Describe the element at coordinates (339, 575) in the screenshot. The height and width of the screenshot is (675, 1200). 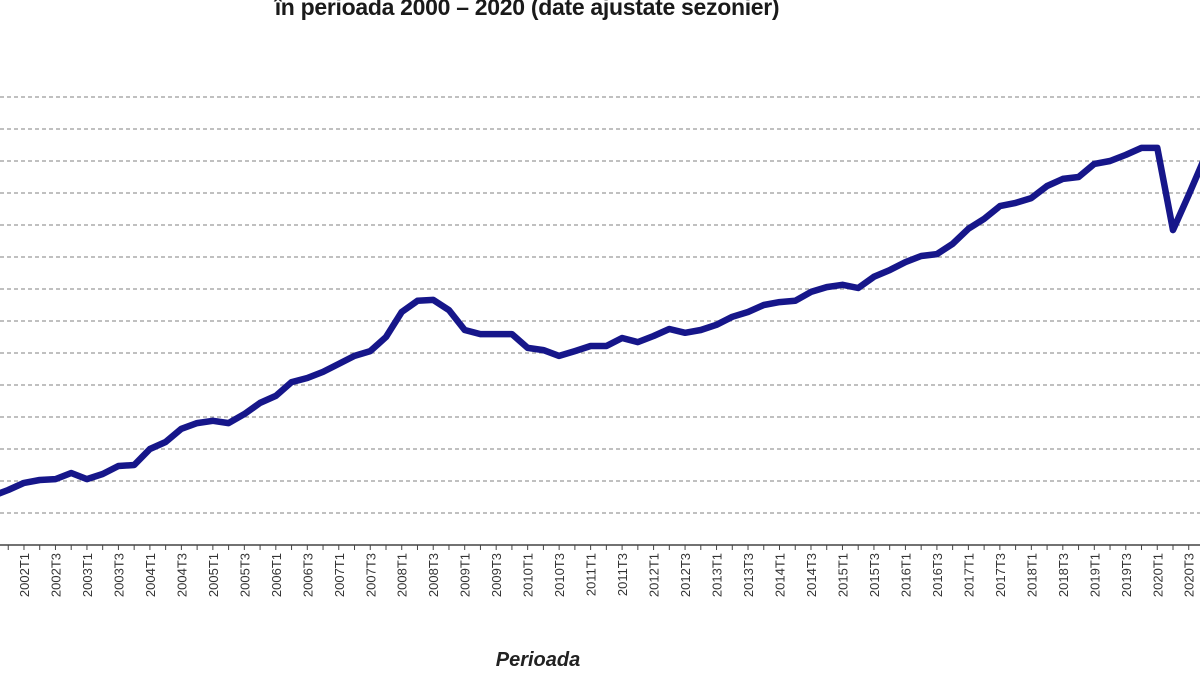
I see `x-tick-label: 2007T1` at that location.